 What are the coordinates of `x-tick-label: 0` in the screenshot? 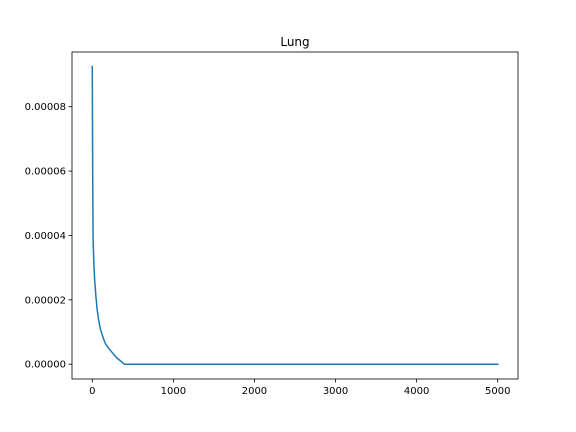 It's located at (92, 391).